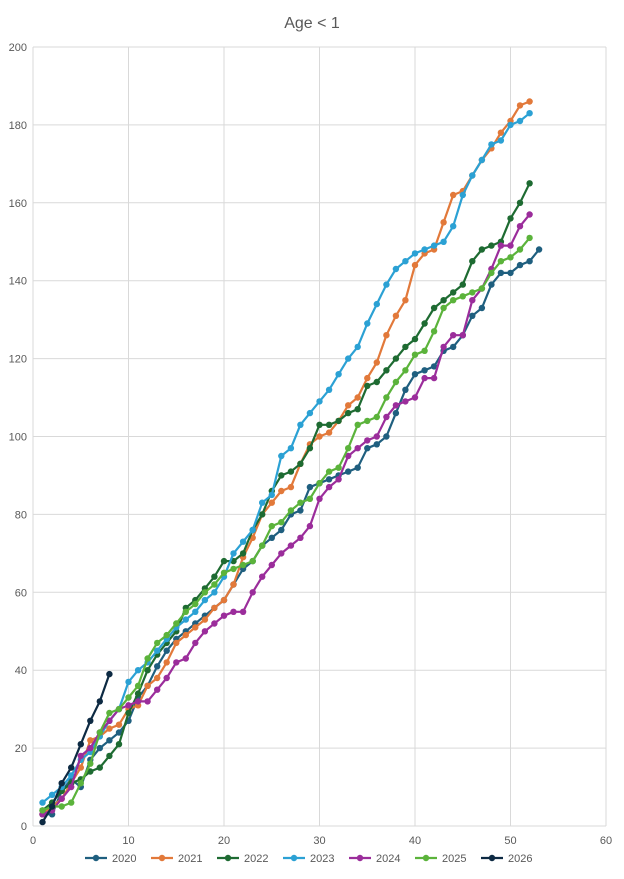  I want to click on y-tick-label: 100, so click(18, 438).